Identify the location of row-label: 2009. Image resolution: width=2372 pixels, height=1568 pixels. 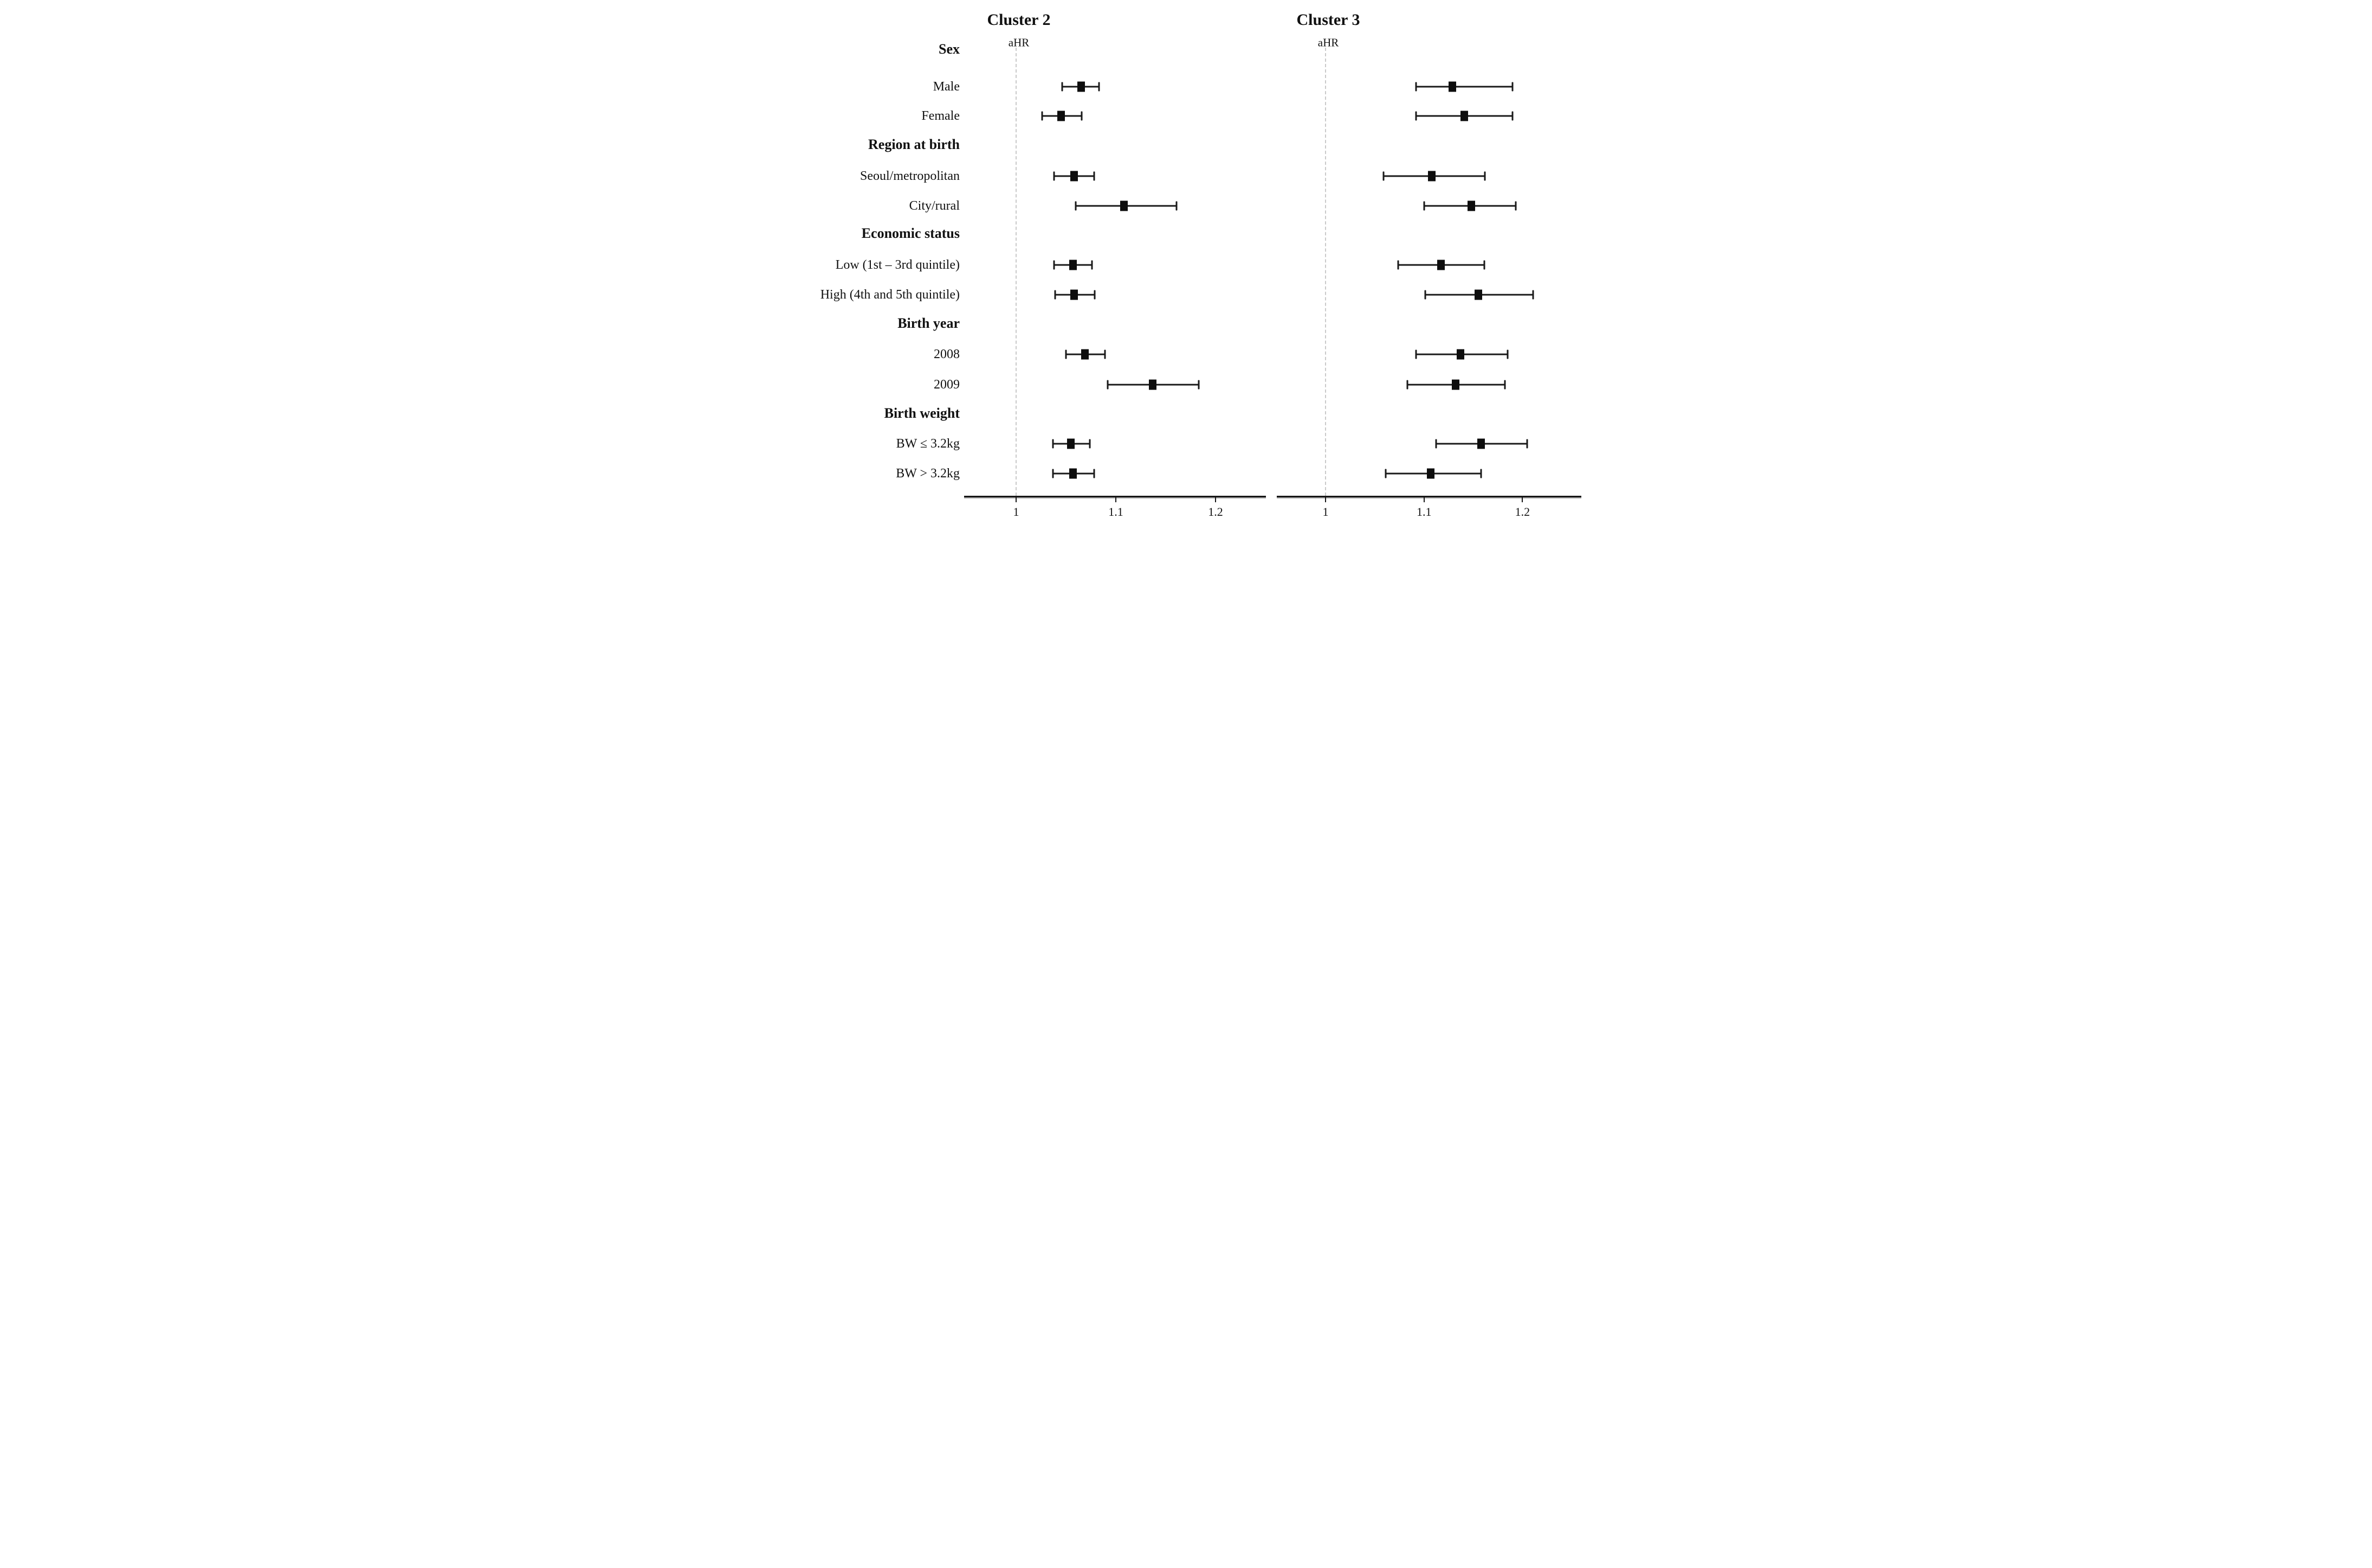
(947, 385).